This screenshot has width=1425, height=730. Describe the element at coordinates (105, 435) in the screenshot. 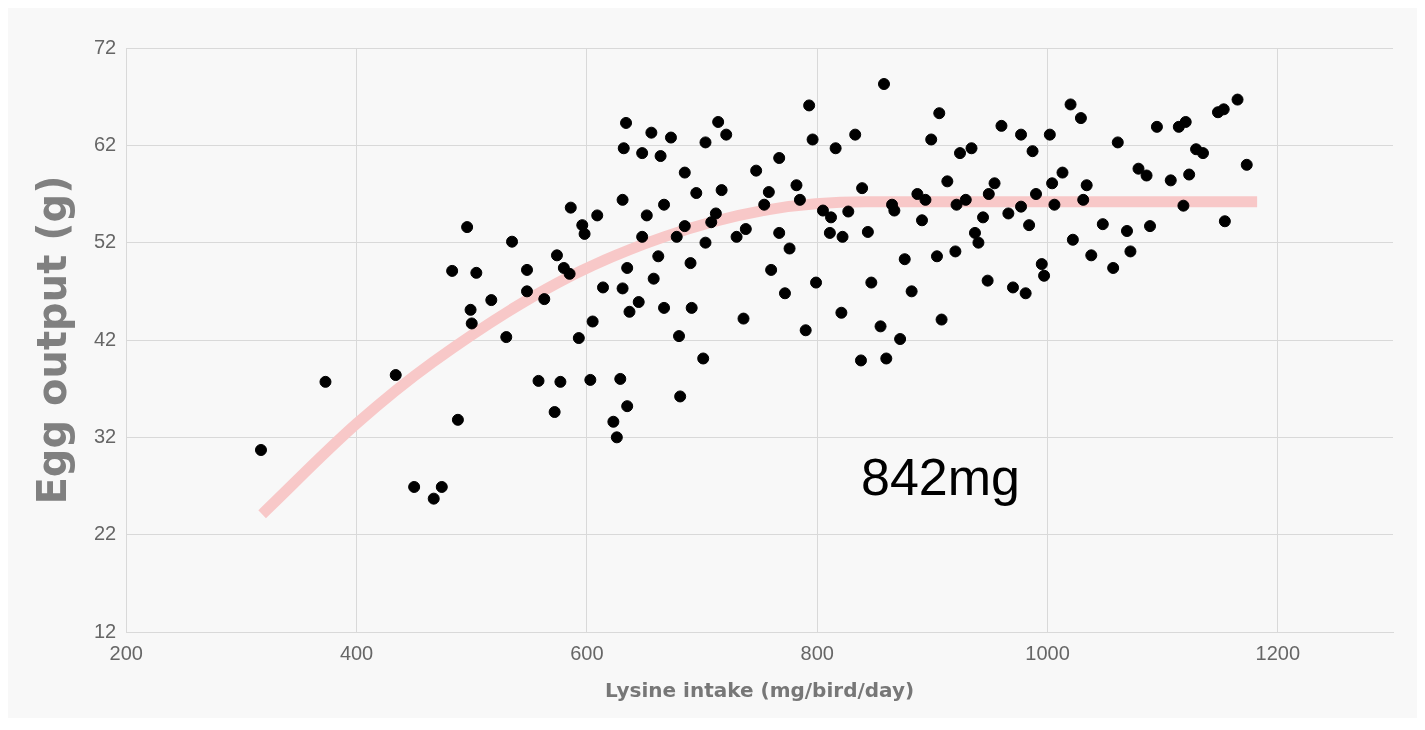

I see `y-tick-label: 32` at that location.